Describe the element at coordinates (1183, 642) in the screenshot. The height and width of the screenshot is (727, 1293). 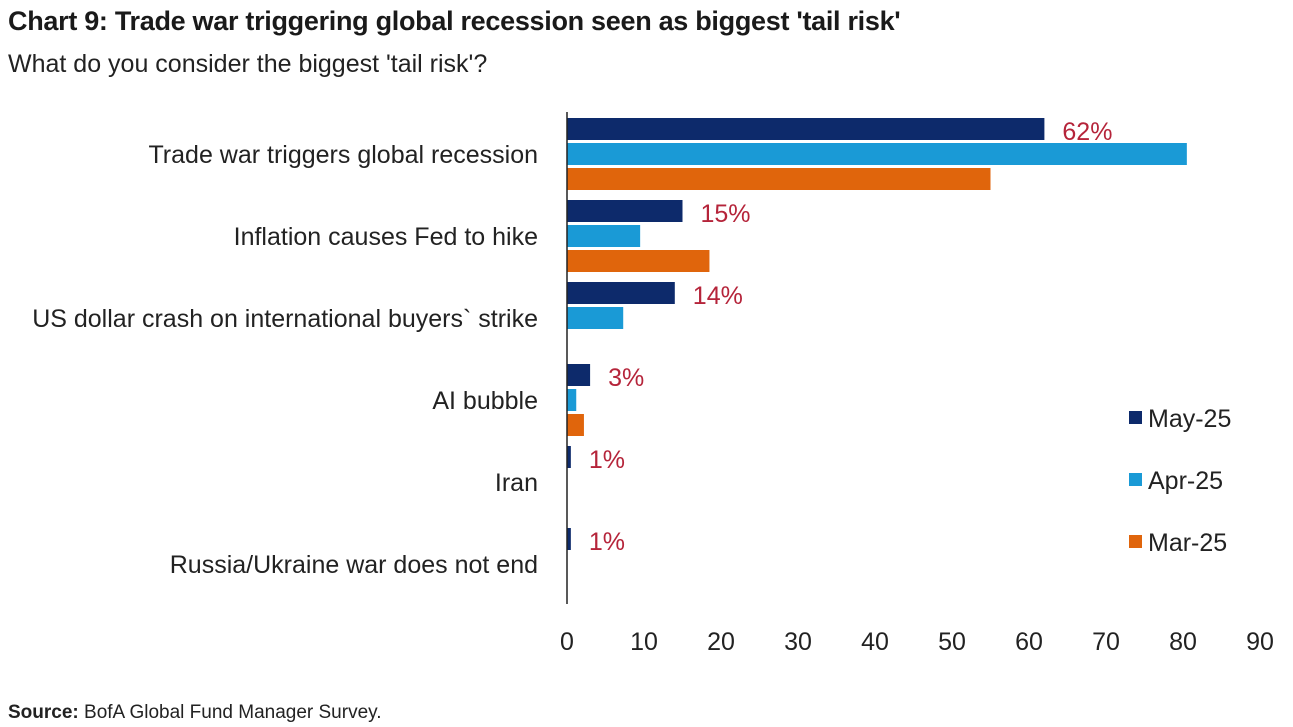
I see `x-tick-label: 80` at that location.